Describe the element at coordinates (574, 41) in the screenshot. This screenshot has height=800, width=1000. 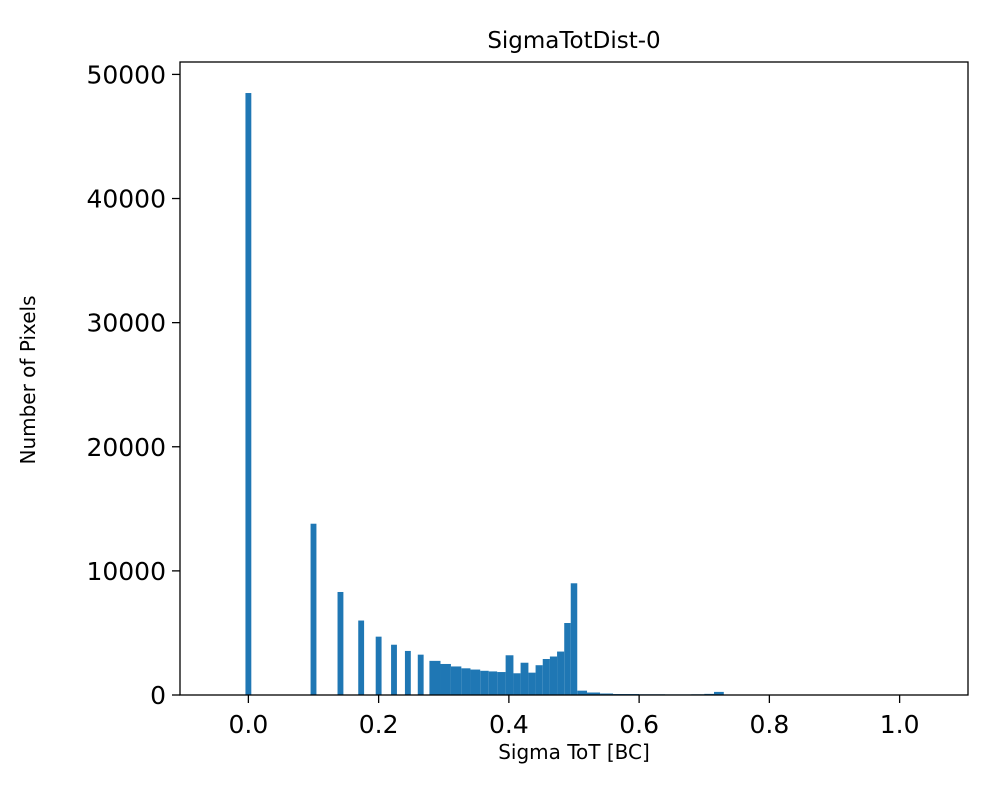
I see `chart-title: SigmaTotDist-0` at that location.